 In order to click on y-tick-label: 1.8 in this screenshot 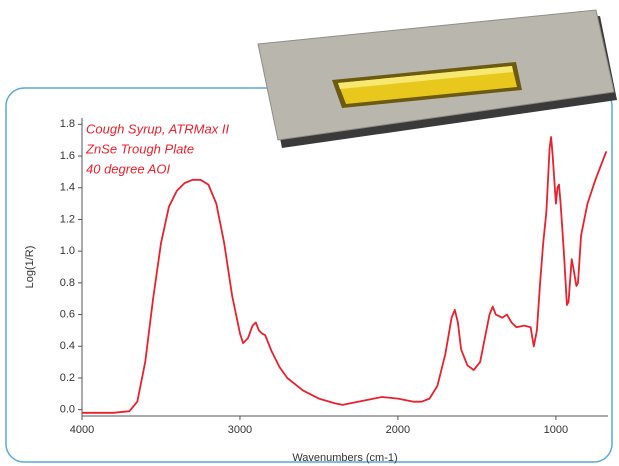, I will do `click(67, 124)`.